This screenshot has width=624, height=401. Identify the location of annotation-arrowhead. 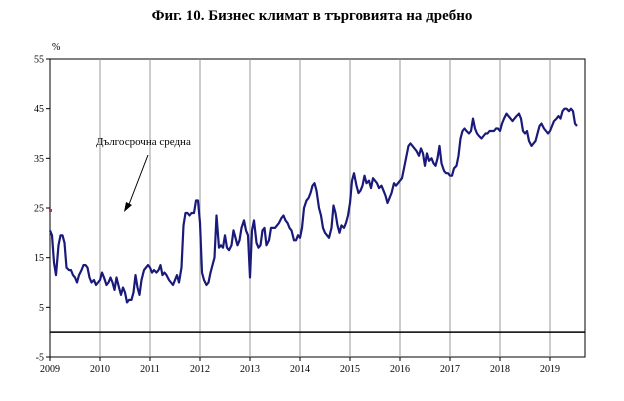
(128, 207).